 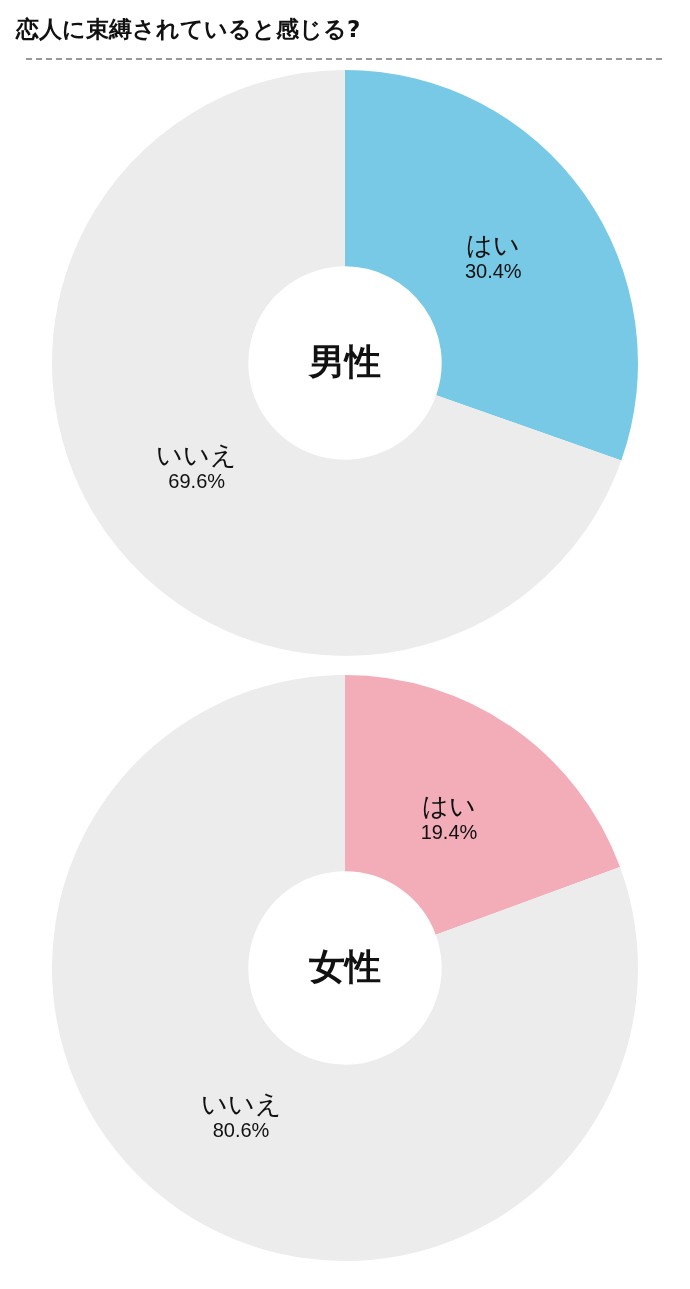 I want to click on data-label: 19.4%, so click(x=449, y=832).